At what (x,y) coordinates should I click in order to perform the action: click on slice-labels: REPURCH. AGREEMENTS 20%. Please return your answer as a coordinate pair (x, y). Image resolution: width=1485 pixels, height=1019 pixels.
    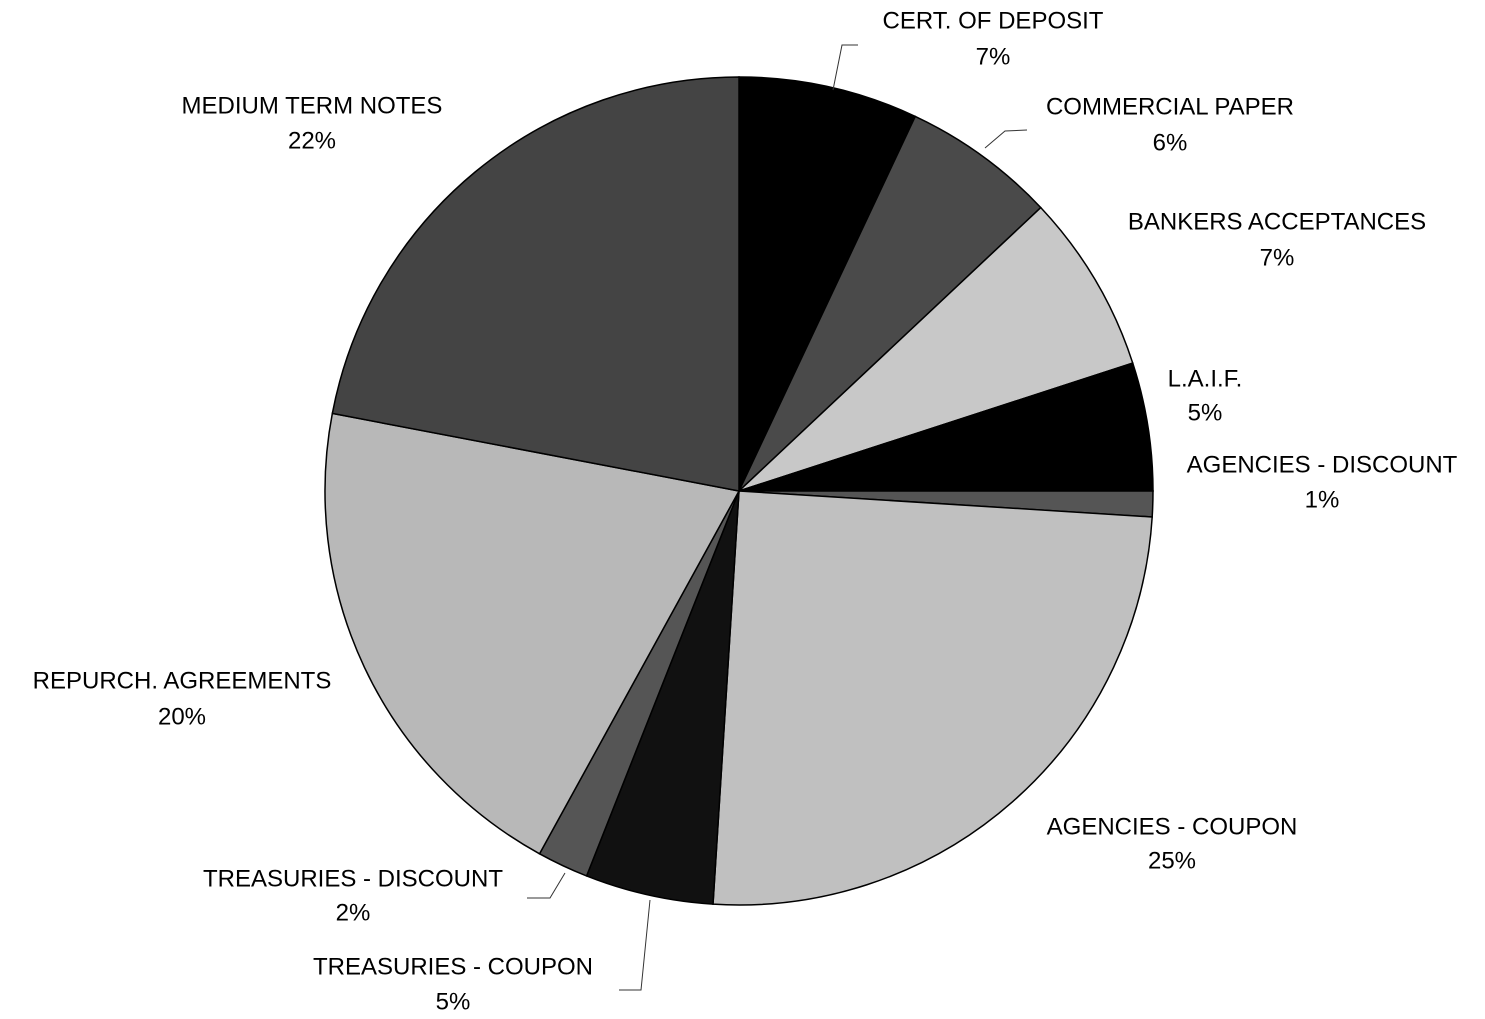
    Looking at the image, I should click on (182, 698).